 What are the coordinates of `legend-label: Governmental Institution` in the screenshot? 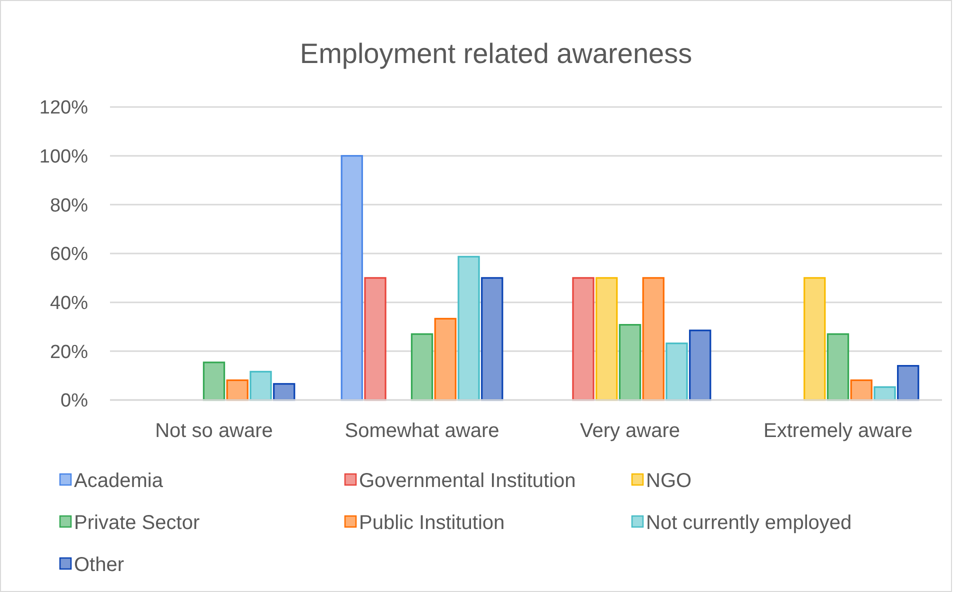 It's located at (467, 481).